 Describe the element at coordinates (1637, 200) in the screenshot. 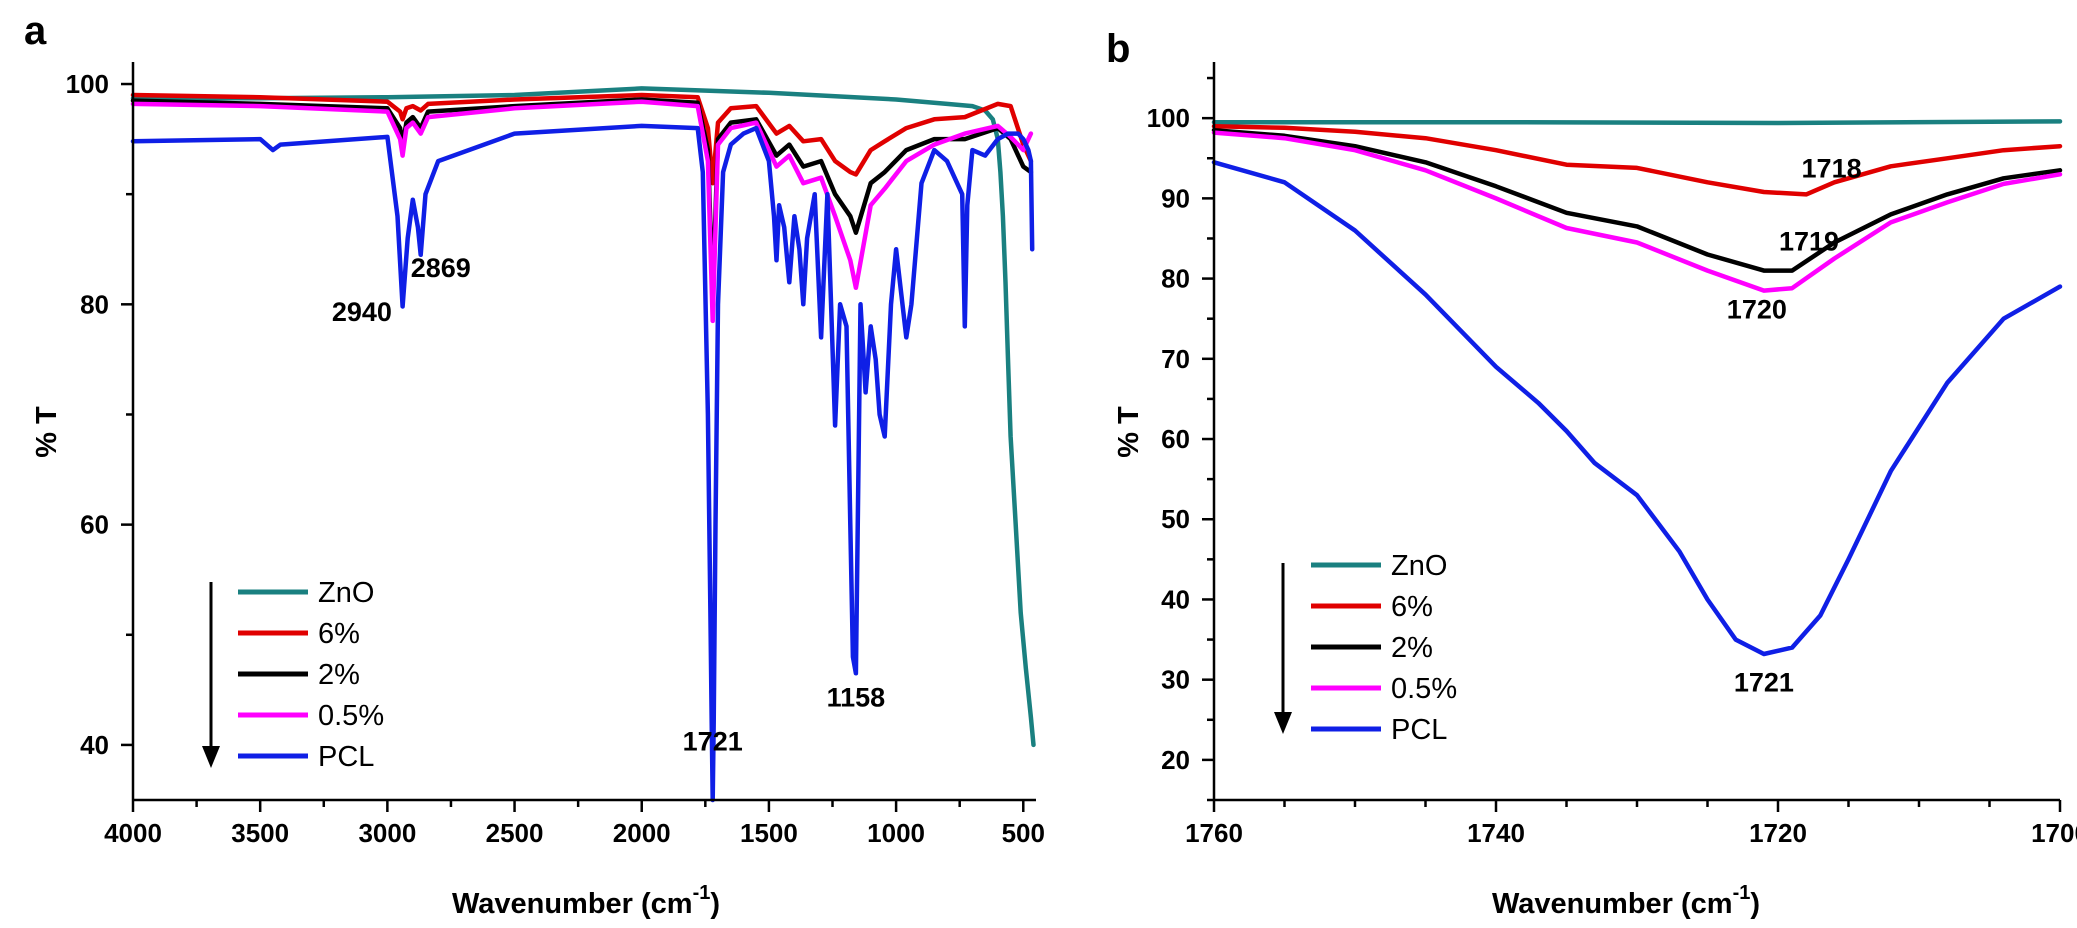

I see `panel-b-series-2pct` at that location.